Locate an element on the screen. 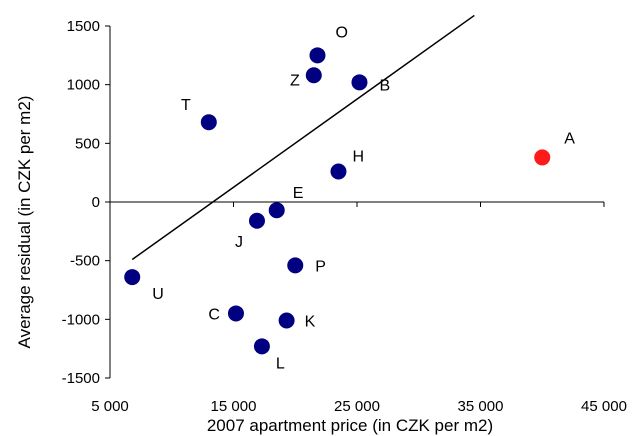  y-tick-label: 0 is located at coordinates (96, 202).